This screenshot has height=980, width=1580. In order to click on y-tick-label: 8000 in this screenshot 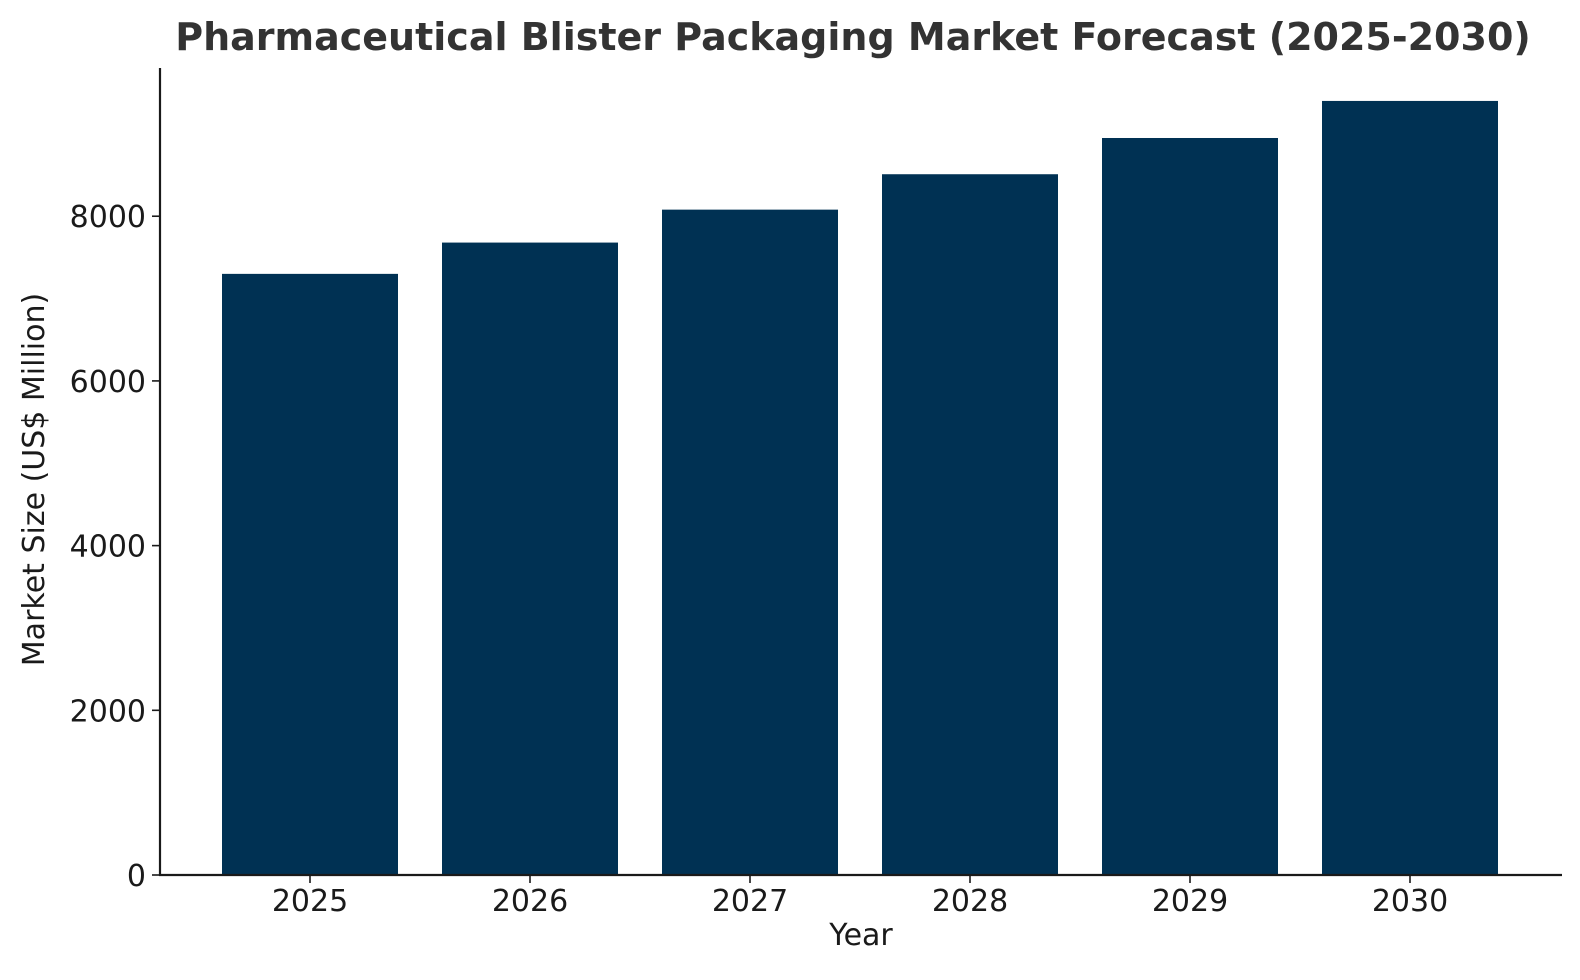, I will do `click(108, 217)`.